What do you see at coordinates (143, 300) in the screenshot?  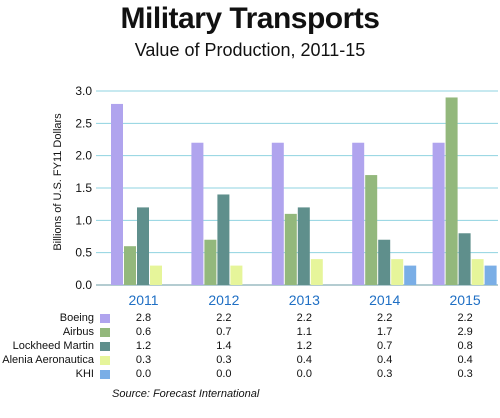 I see `category-label: 2011` at bounding box center [143, 300].